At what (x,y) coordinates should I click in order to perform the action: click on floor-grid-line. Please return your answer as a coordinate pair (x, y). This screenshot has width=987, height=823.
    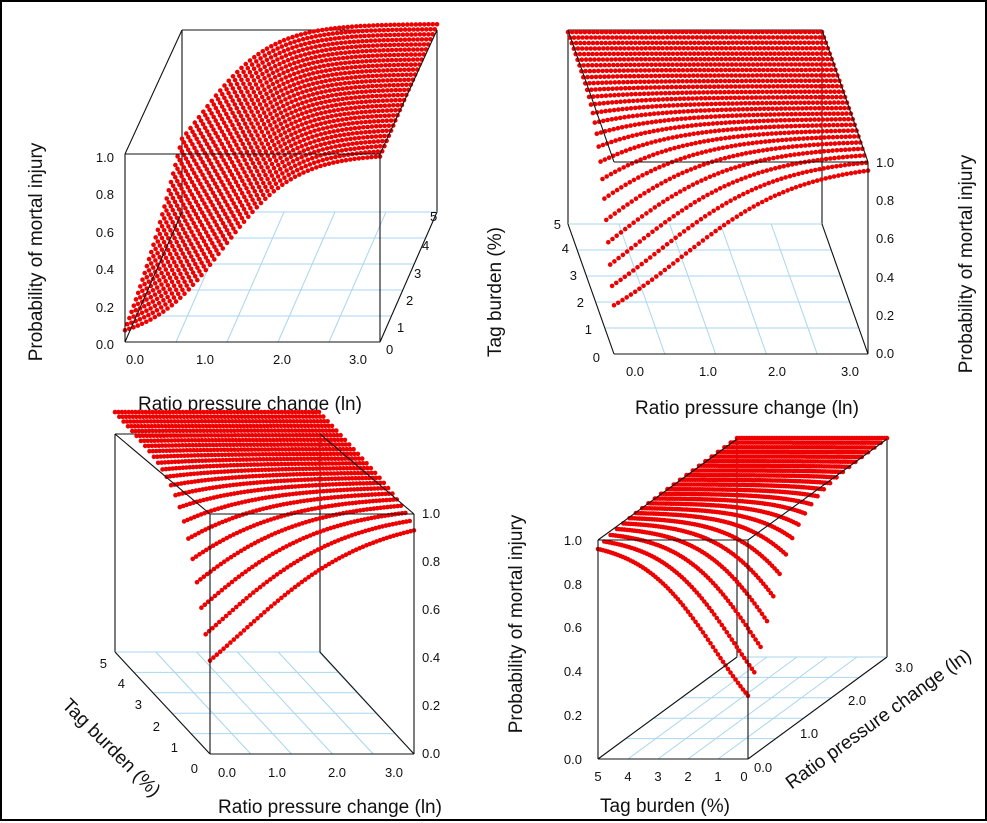
    Looking at the image, I should click on (642, 289).